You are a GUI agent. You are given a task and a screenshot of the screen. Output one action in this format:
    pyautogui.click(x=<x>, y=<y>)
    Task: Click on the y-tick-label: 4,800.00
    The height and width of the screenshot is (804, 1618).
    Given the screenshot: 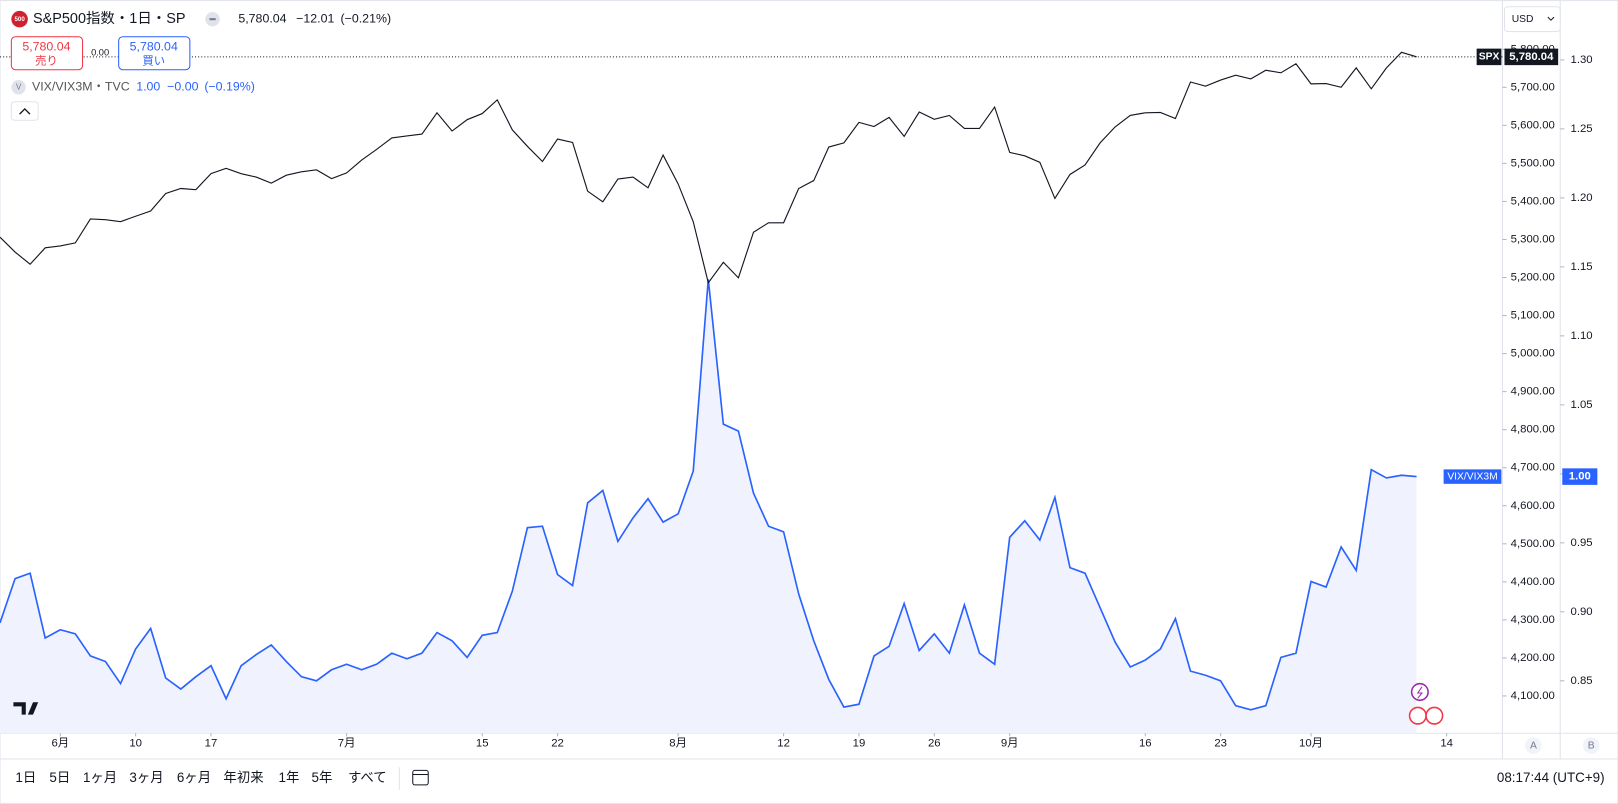 What is the action you would take?
    pyautogui.click(x=1533, y=430)
    